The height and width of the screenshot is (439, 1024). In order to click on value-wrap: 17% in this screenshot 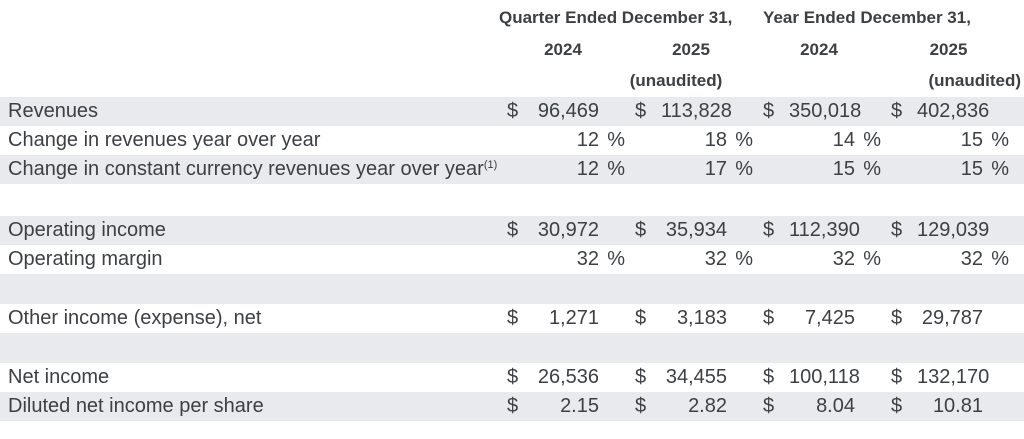, I will do `click(708, 169)`.